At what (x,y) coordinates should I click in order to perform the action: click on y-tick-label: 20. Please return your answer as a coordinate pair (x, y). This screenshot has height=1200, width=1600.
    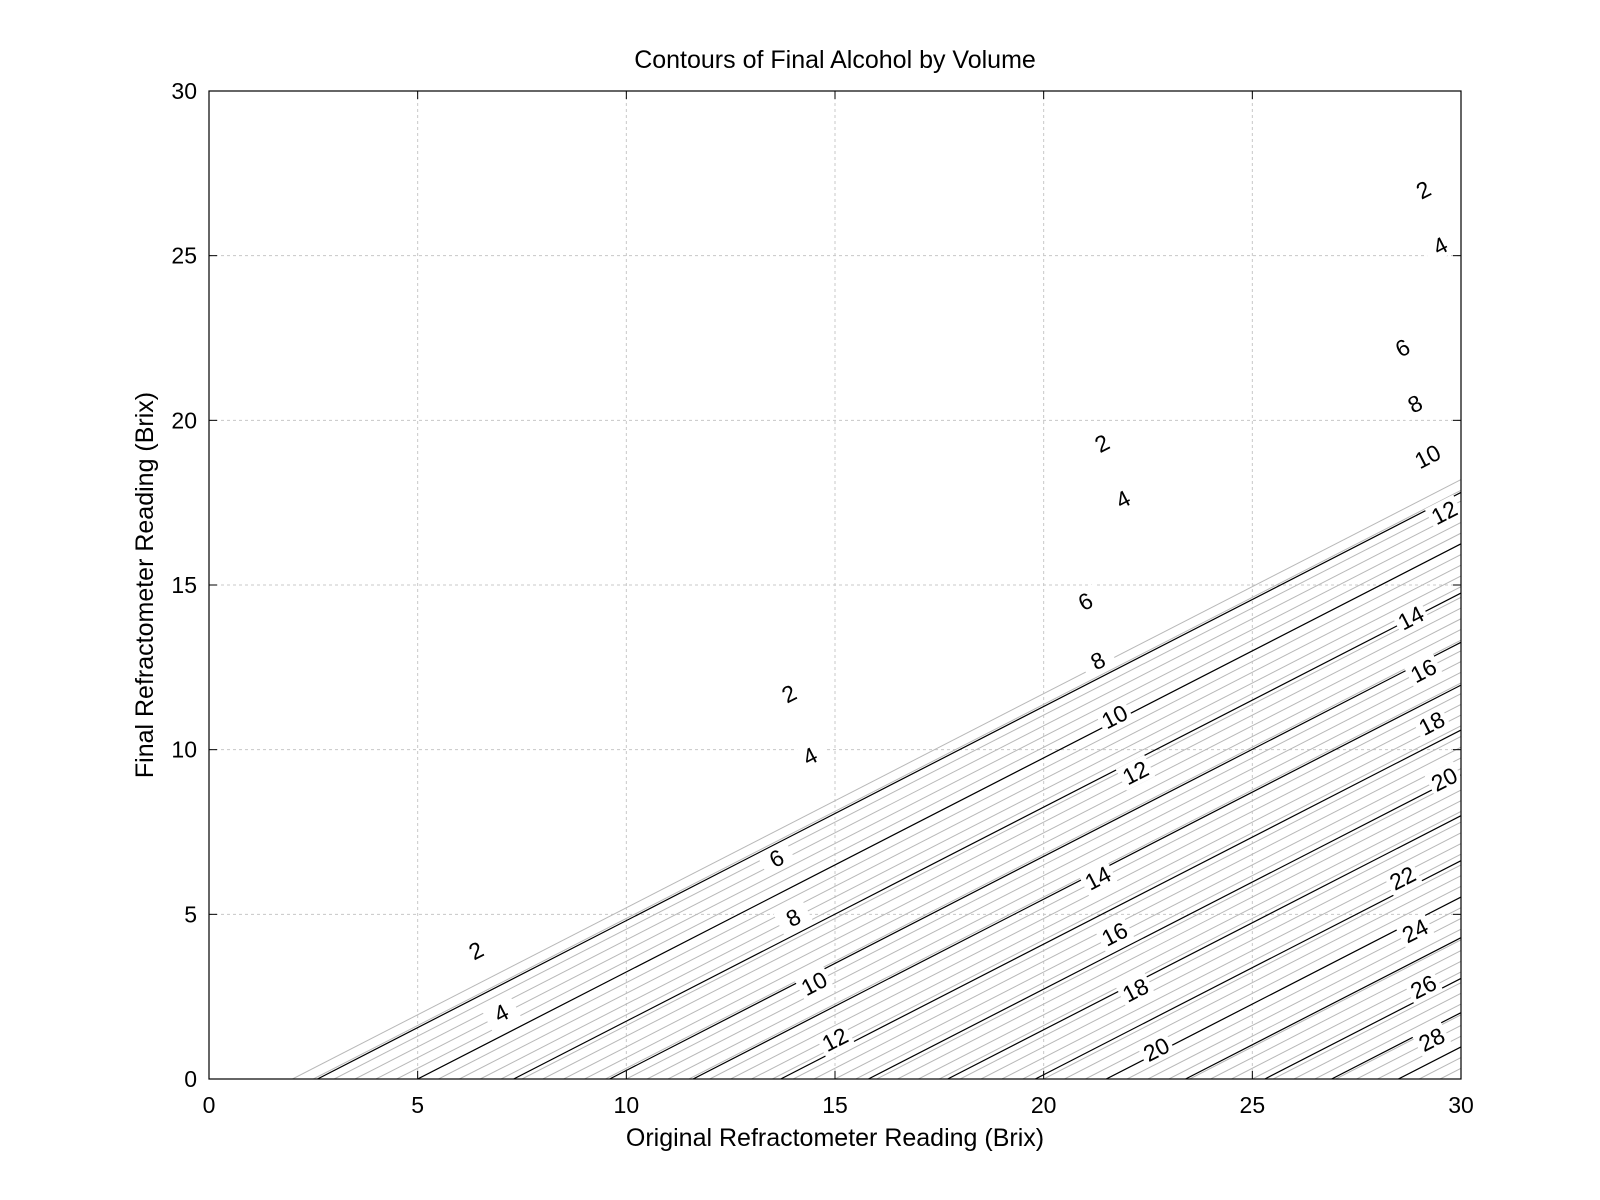
    Looking at the image, I should click on (184, 420).